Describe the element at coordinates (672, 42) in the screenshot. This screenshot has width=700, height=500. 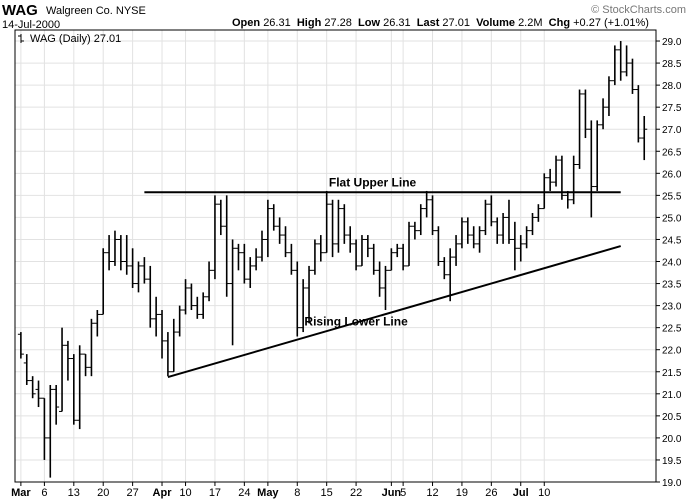
I see `y-tick-label: 29.0` at that location.